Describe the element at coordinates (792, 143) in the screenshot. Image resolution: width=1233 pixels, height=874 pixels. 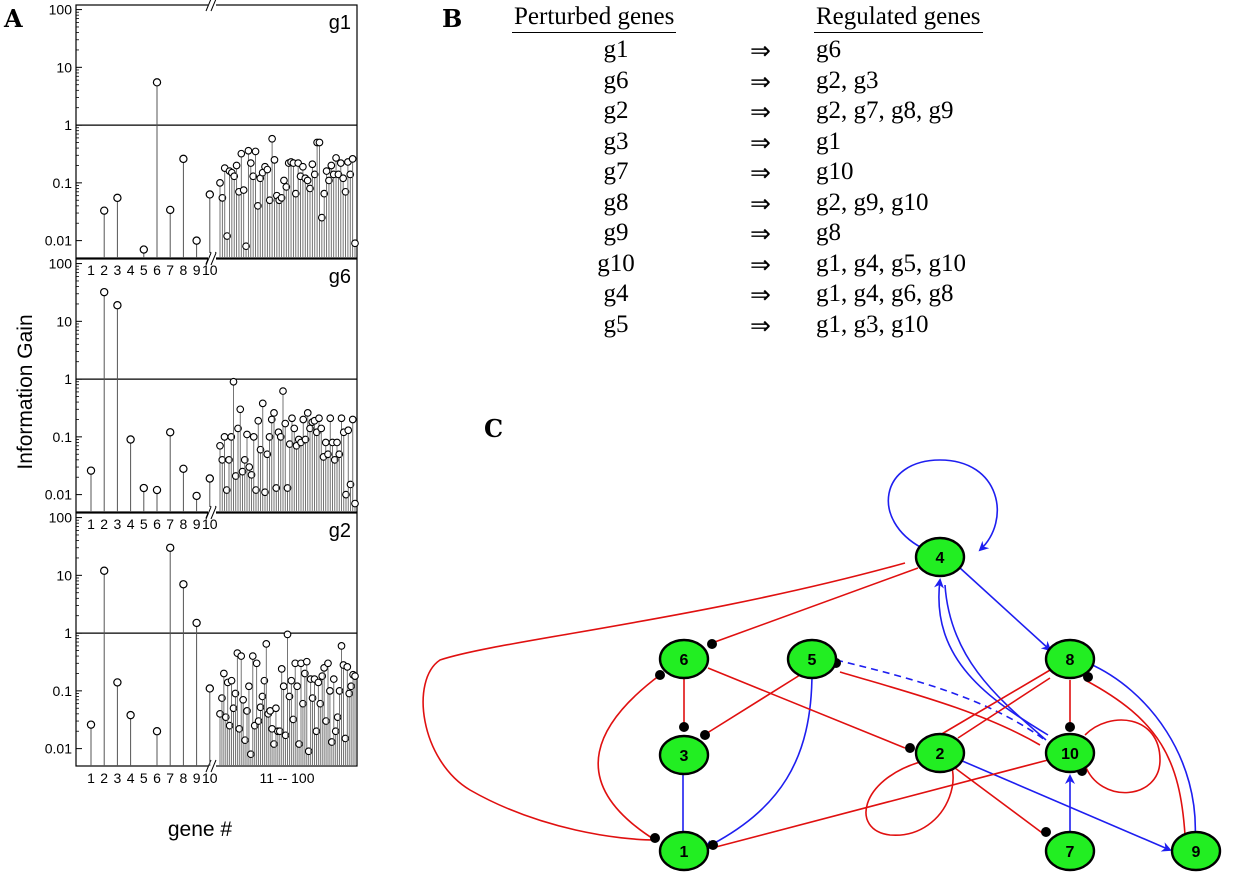
I see `table-row: g3 ⇒ g1` at that location.